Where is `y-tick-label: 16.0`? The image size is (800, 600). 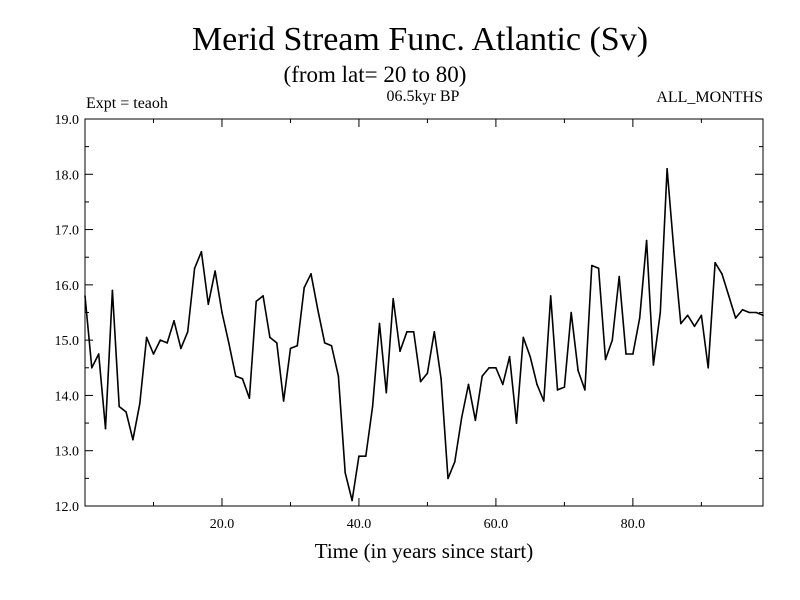 y-tick-label: 16.0 is located at coordinates (67, 286).